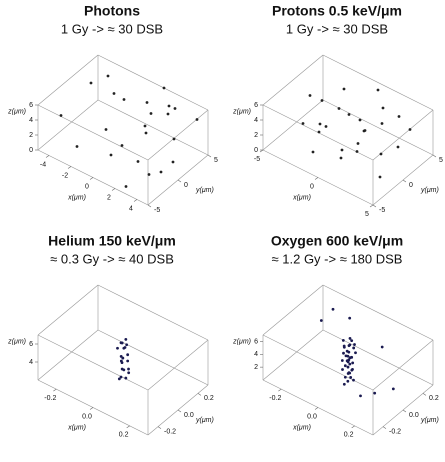  Describe the element at coordinates (109, 197) in the screenshot. I see `x-tick-label: 2` at that location.